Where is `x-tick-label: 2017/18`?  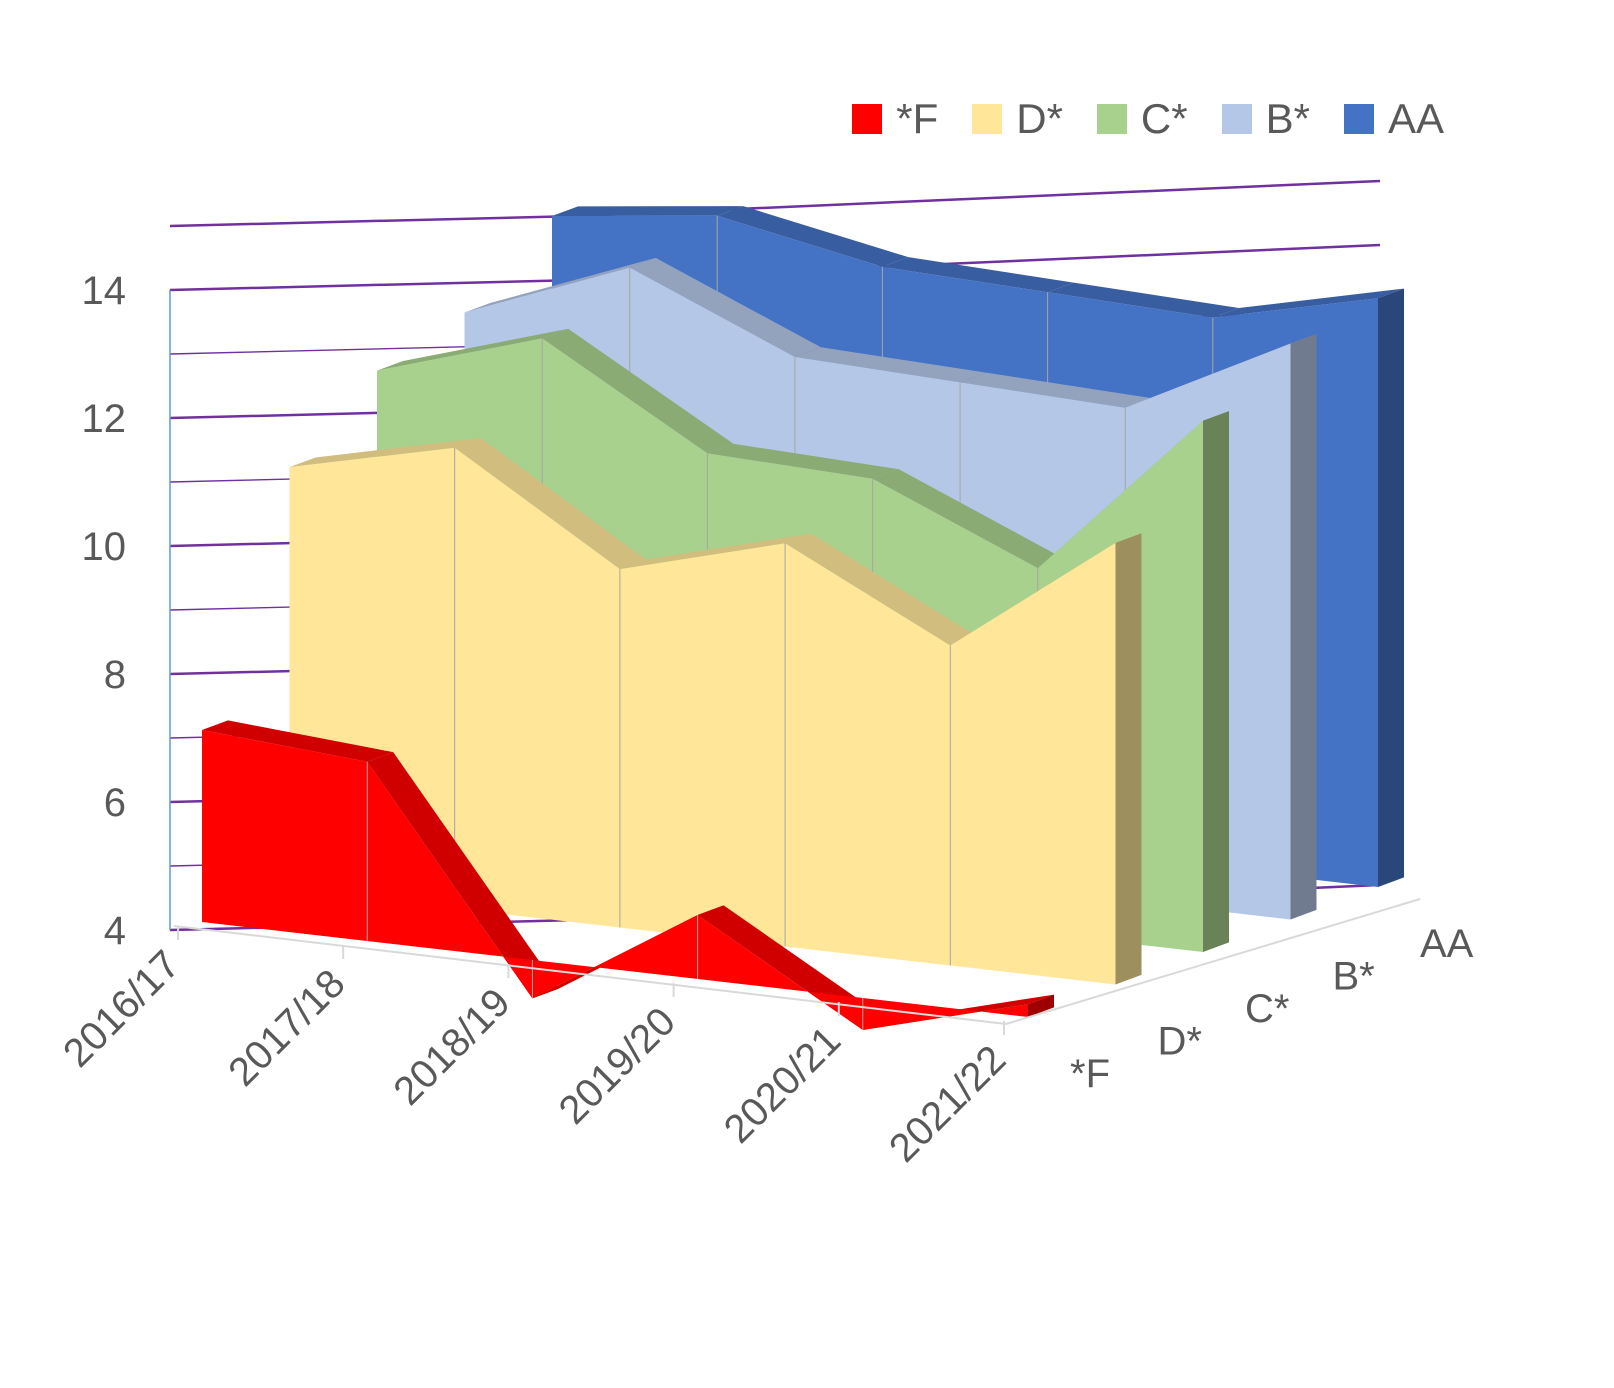
x-tick-label: 2017/18 is located at coordinates (286, 1027).